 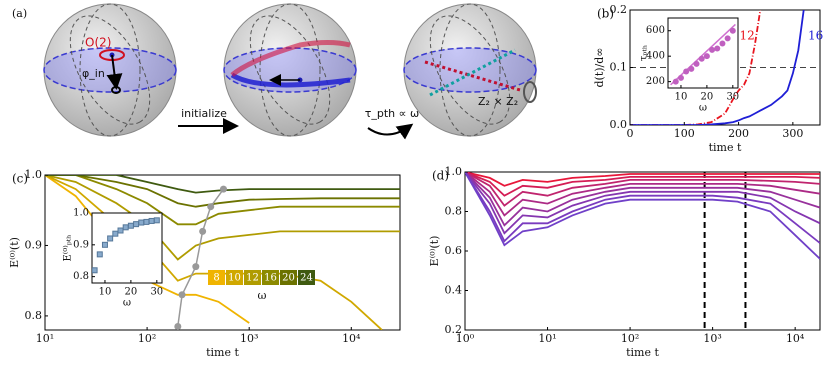 I want to click on chart: 10 20 30 200 400 600 ω τₚₜₕ, so click(x=689, y=65).